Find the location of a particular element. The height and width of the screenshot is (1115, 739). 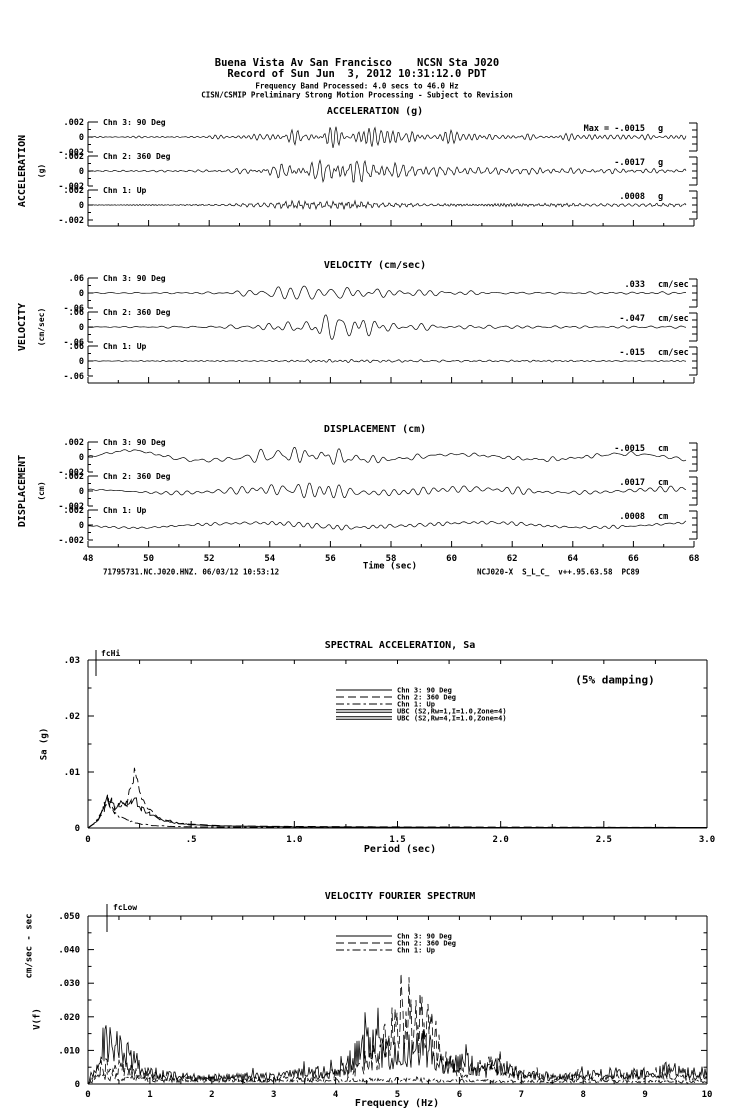

fchi-label: fcHi is located at coordinates (111, 653).